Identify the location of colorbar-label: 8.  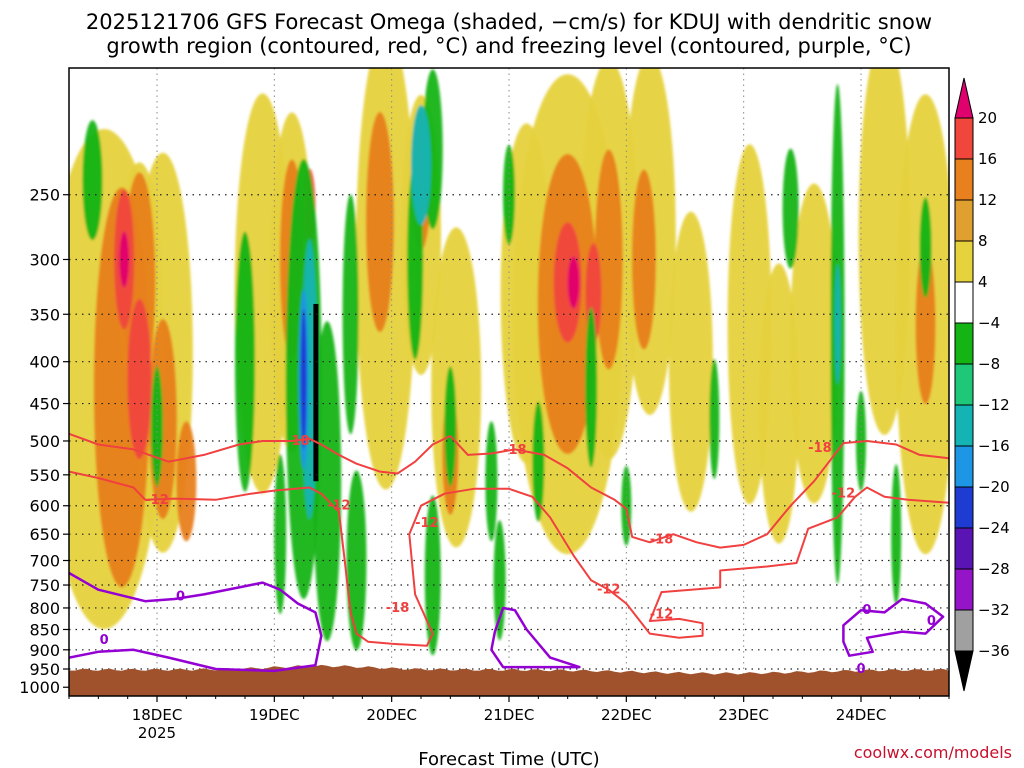
(983, 241).